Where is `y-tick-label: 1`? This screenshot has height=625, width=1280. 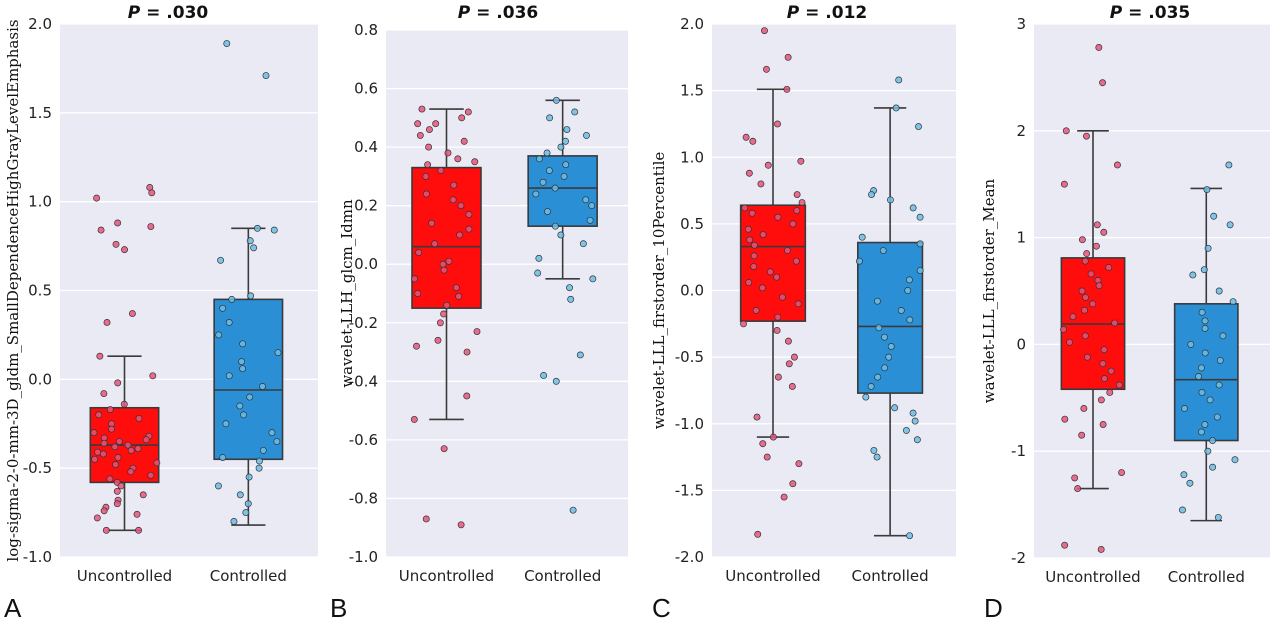
y-tick-label: 1 is located at coordinates (1021, 238).